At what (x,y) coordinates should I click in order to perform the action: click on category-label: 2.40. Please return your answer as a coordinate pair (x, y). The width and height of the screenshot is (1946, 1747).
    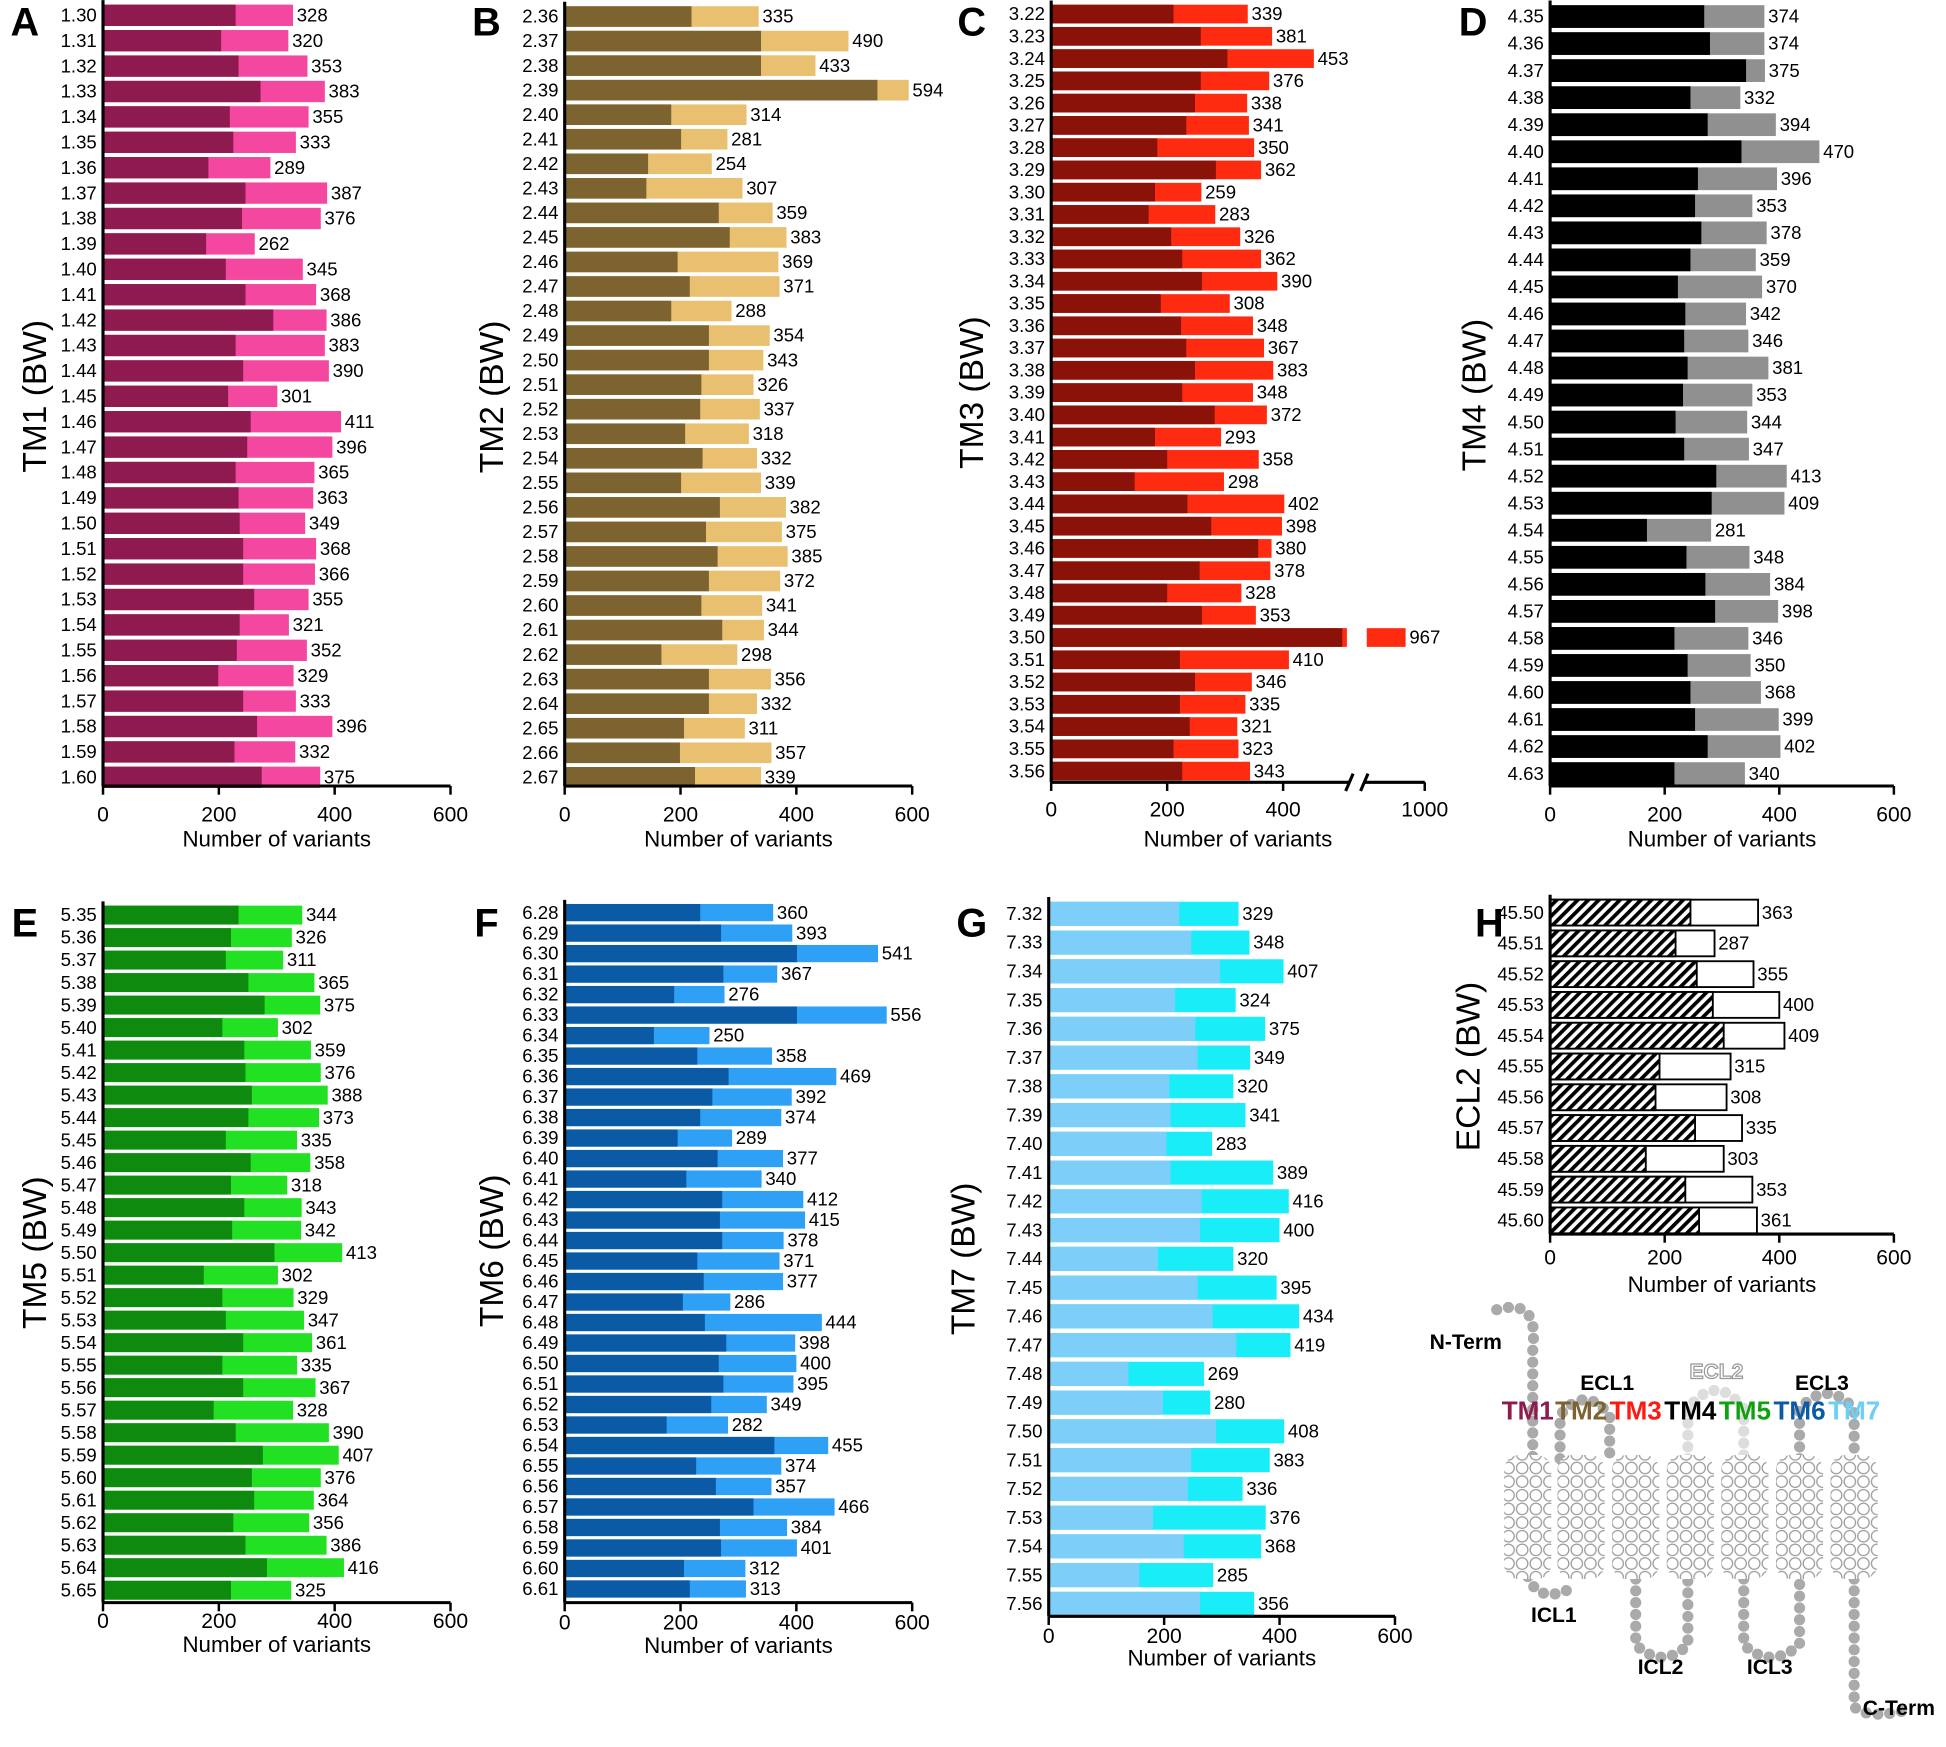
    Looking at the image, I should click on (540, 114).